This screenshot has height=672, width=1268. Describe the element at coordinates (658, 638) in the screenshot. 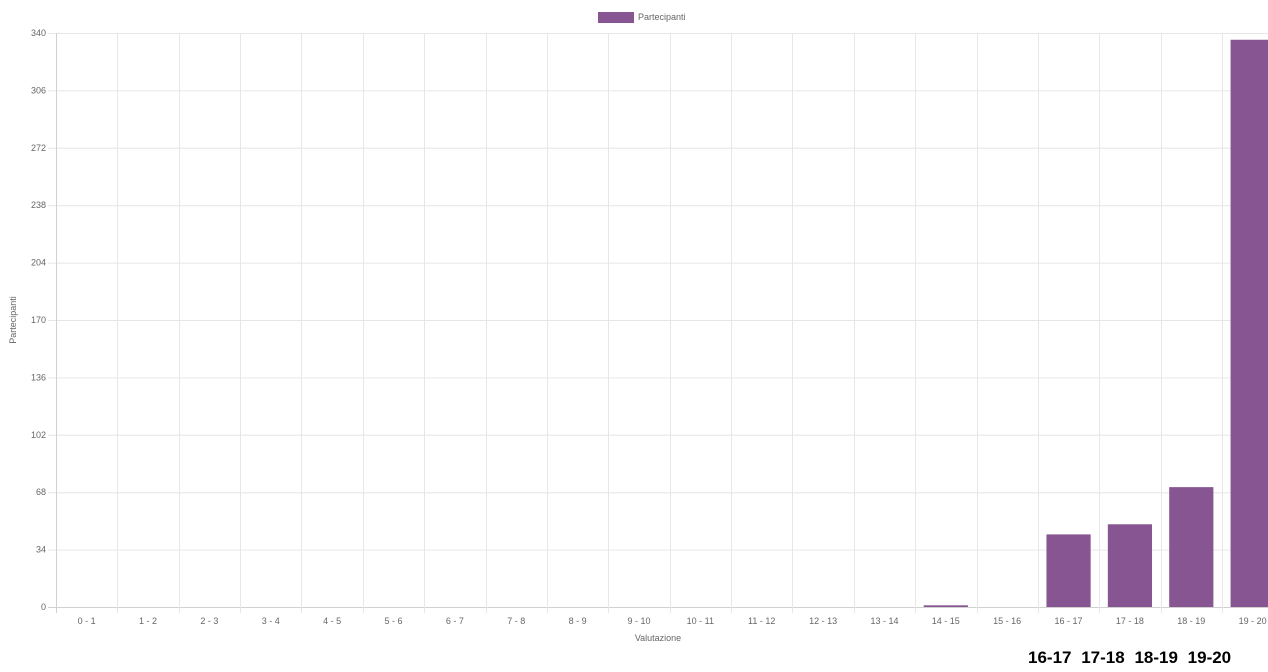

I see `x-axis-title: Valutazione` at that location.